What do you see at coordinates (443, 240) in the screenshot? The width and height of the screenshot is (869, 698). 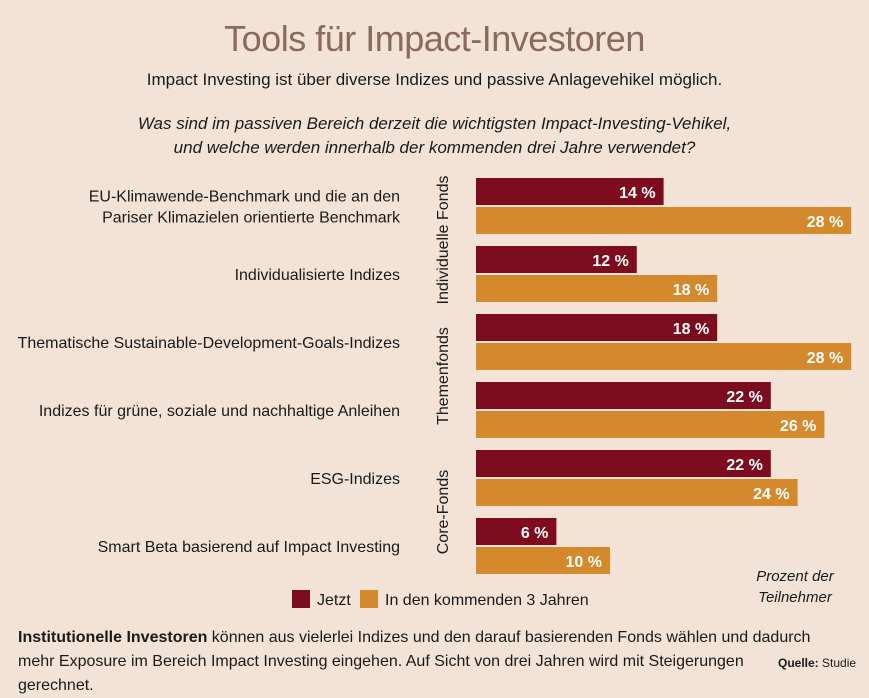 I see `group-label: Individuelle Fonds` at bounding box center [443, 240].